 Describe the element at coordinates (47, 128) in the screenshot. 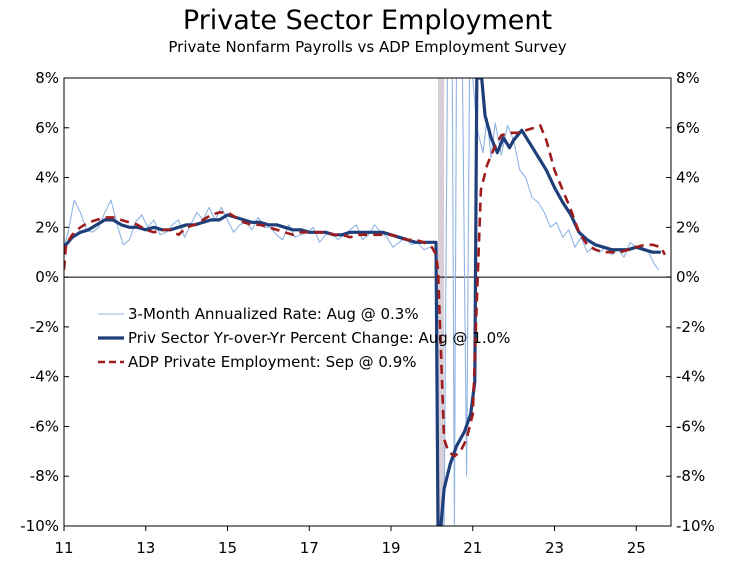

I see `y-tick-label-left: 6%` at that location.